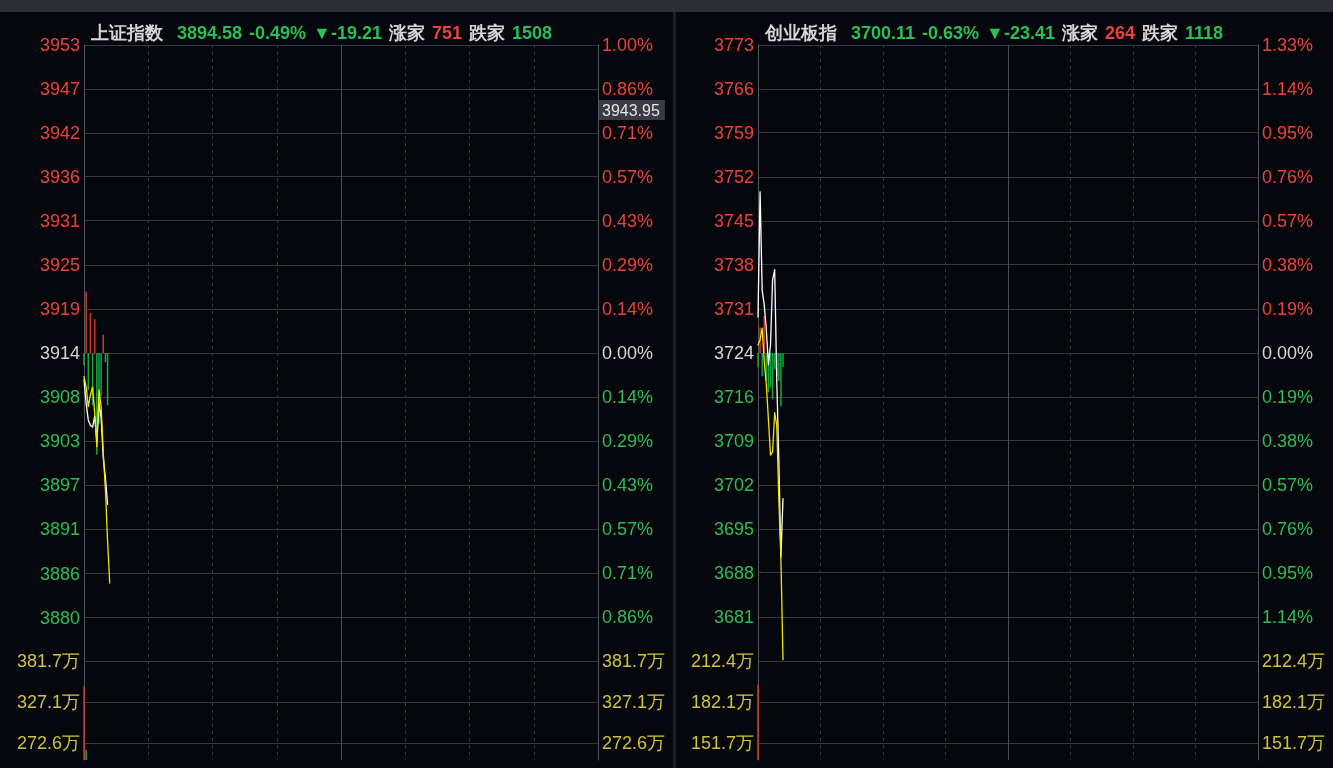 This screenshot has height=768, width=1333. Describe the element at coordinates (628, 45) in the screenshot. I see `y2-tick-label: 1.00%` at that location.